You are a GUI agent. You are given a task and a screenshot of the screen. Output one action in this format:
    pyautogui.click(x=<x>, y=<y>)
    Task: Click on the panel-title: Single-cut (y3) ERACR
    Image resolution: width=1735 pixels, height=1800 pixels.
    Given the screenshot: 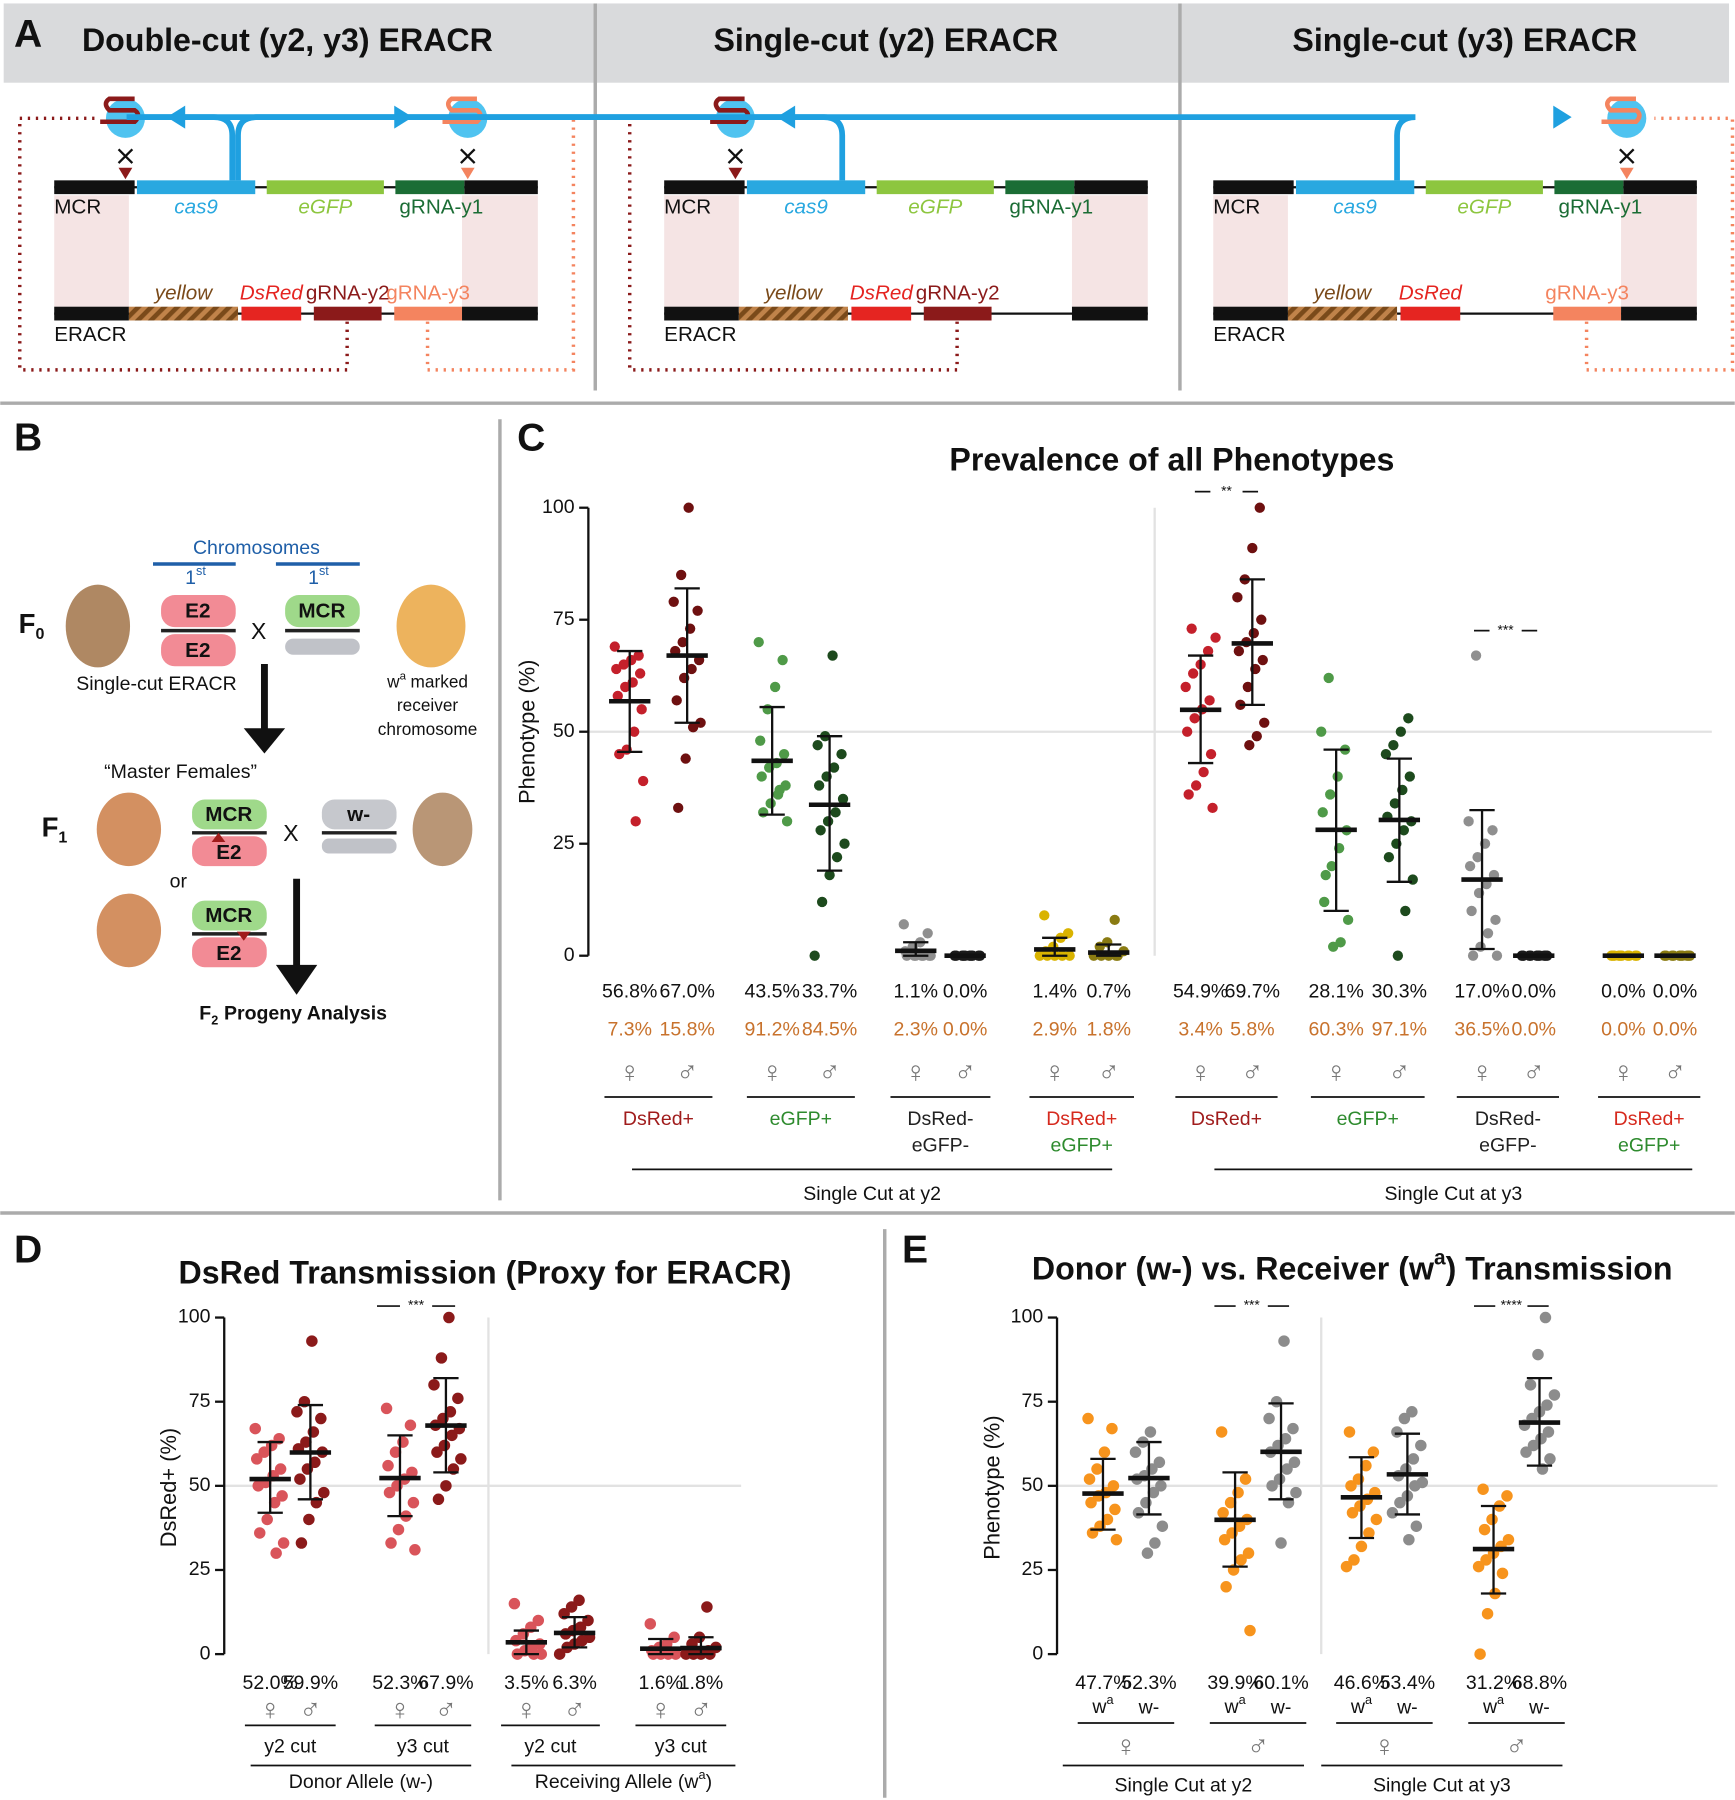 What is the action you would take?
    pyautogui.click(x=1464, y=40)
    